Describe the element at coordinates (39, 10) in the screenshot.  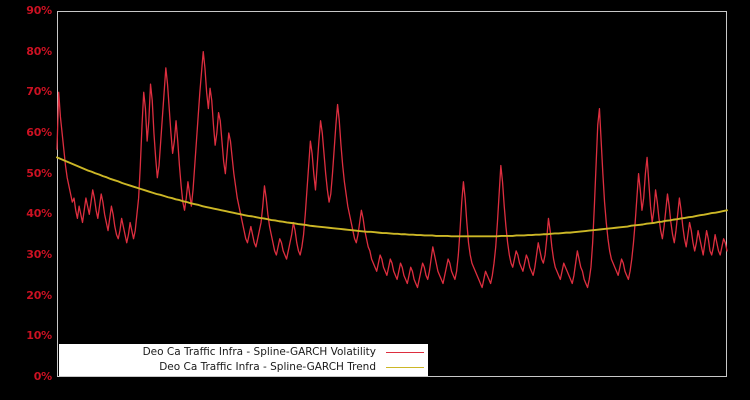
I see `y-axis-tick-label: 90%` at that location.